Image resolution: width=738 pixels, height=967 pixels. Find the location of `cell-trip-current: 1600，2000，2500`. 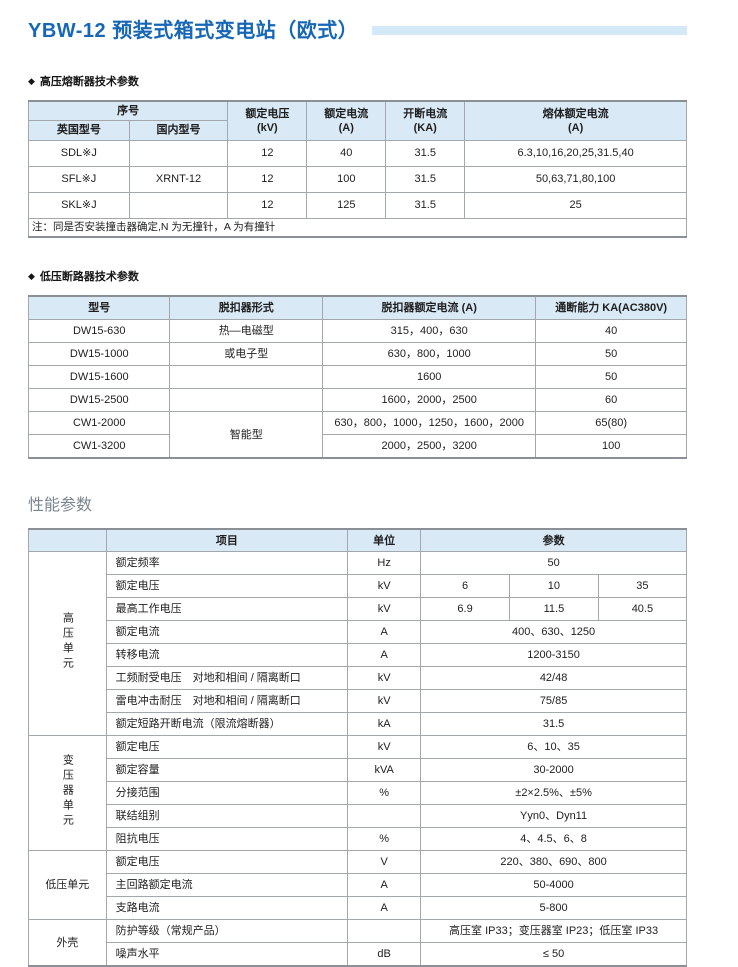

cell-trip-current: 1600，2000，2500 is located at coordinates (429, 400).